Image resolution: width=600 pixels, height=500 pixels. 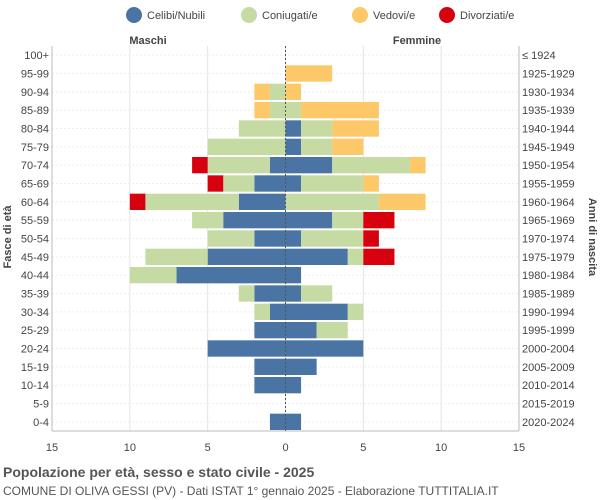 I want to click on birth-year-label: 1950-1954, so click(x=548, y=166).